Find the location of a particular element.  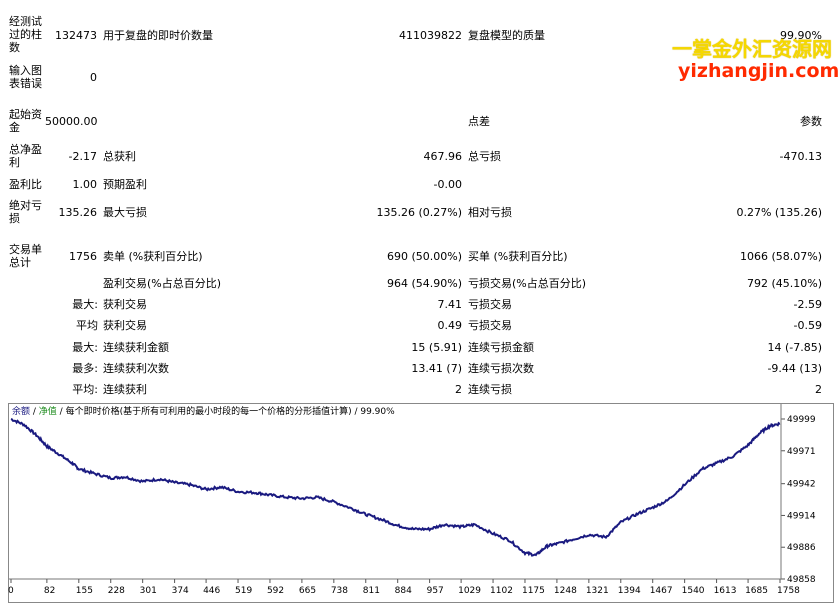

watermark-url: yizhangjin.com is located at coordinates (758, 71).